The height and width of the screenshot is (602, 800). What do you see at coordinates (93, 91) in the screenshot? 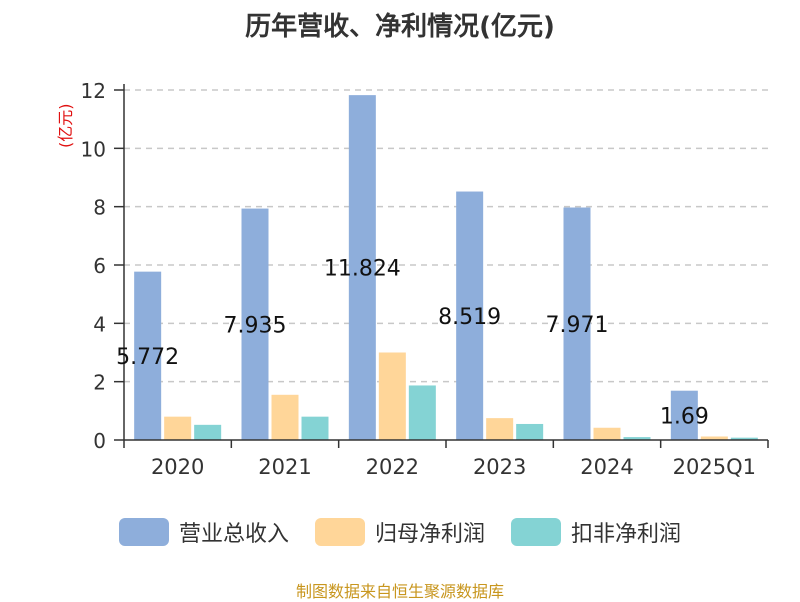
I see `y-tick-label: 12` at bounding box center [93, 91].